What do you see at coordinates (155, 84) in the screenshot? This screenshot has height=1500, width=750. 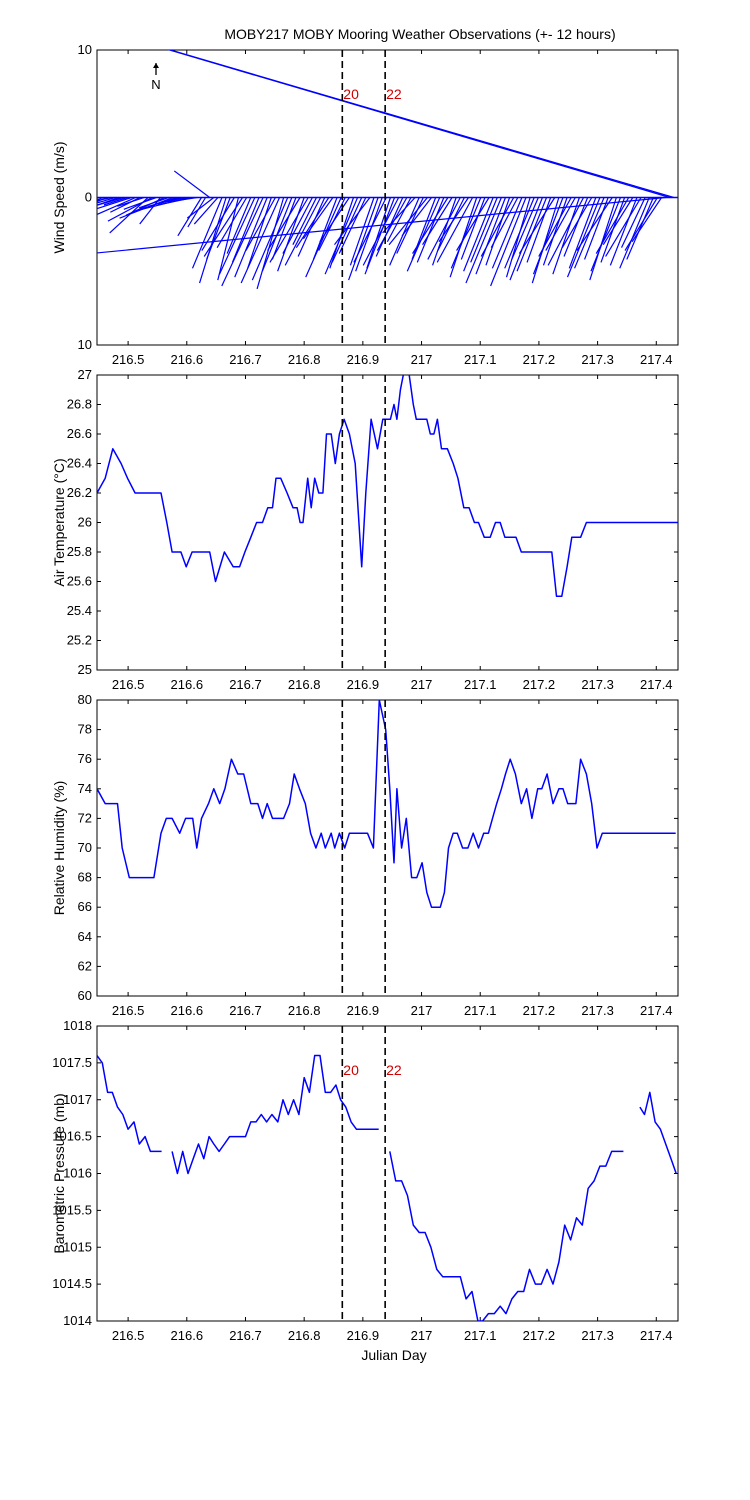 I see `north-label: N` at bounding box center [155, 84].